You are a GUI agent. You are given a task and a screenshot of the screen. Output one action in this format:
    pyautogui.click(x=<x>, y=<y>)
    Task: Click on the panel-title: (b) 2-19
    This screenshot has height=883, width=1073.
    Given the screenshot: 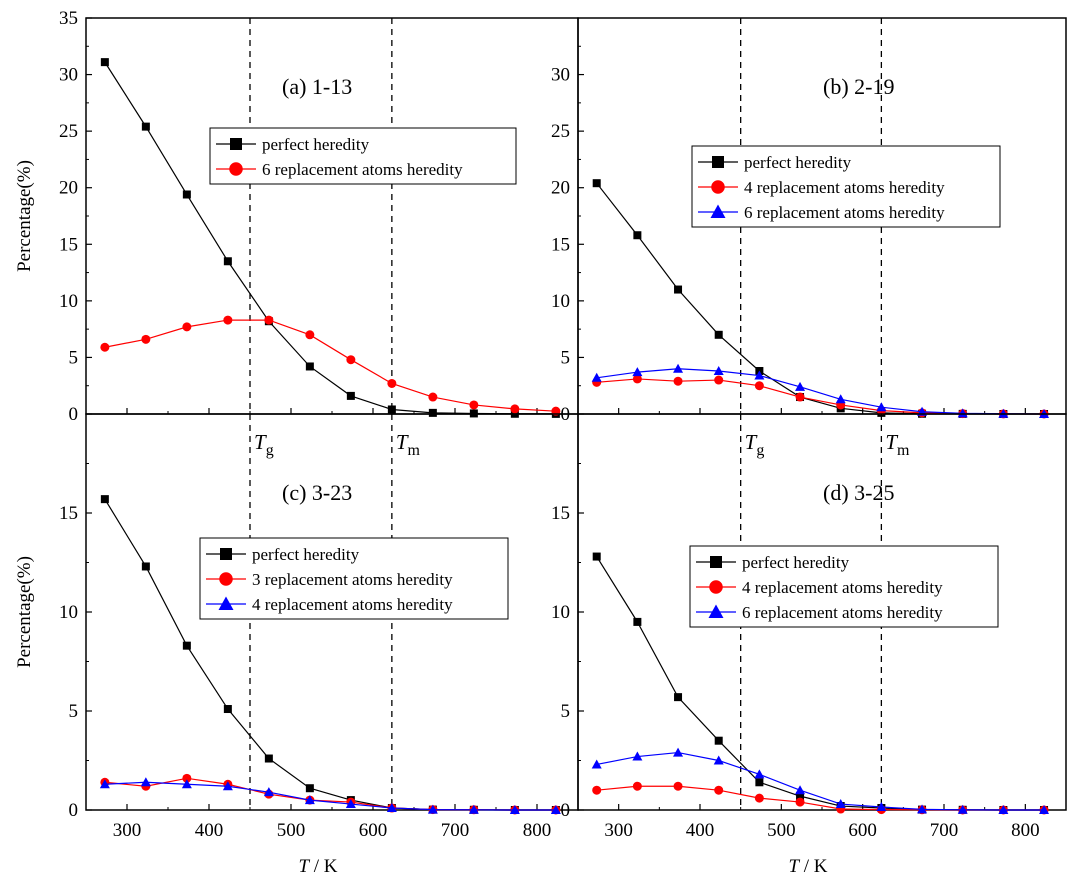 What is the action you would take?
    pyautogui.click(x=858, y=86)
    